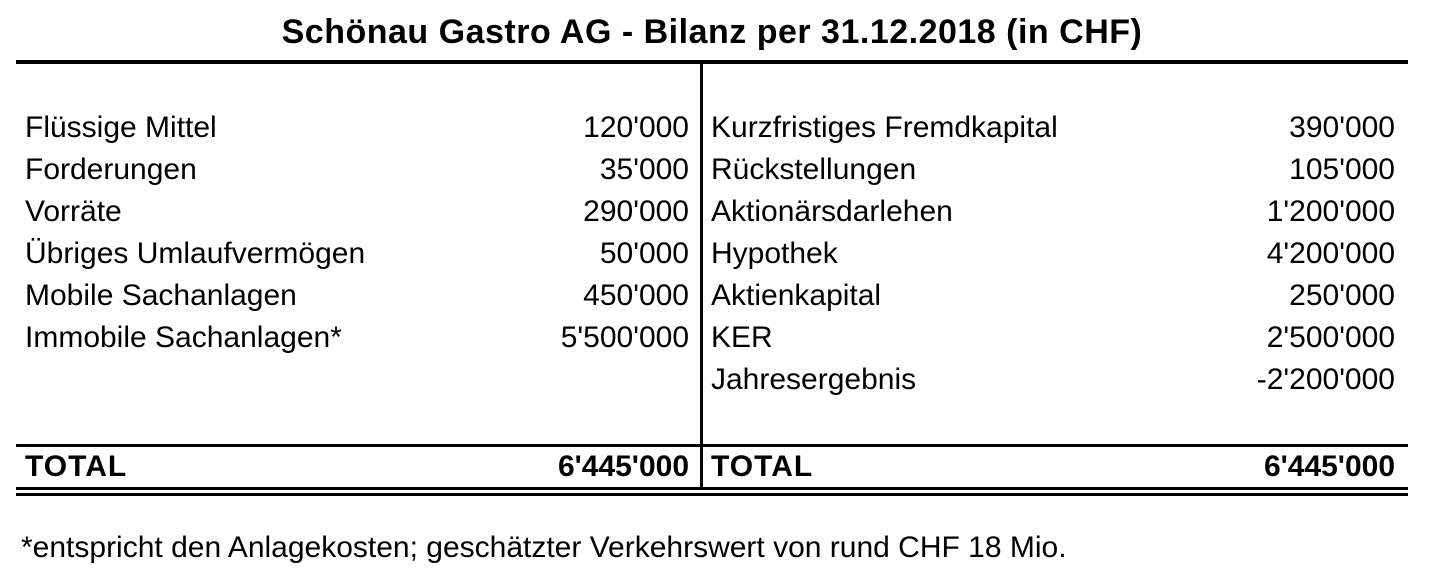 The height and width of the screenshot is (588, 1452). I want to click on row-label: Übriges Umlaufvermögen, so click(195, 253).